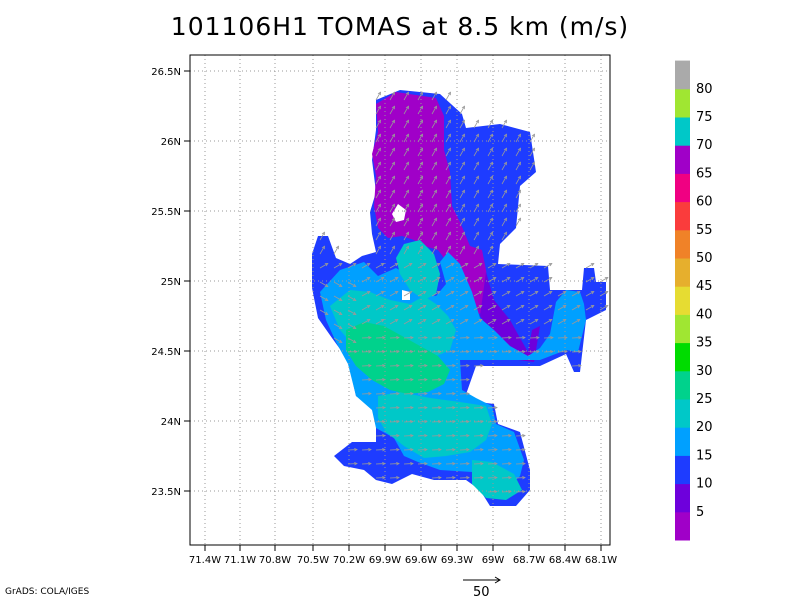  What do you see at coordinates (47, 592) in the screenshot?
I see `grads-credit: GrADS: COLA/IGES` at bounding box center [47, 592].